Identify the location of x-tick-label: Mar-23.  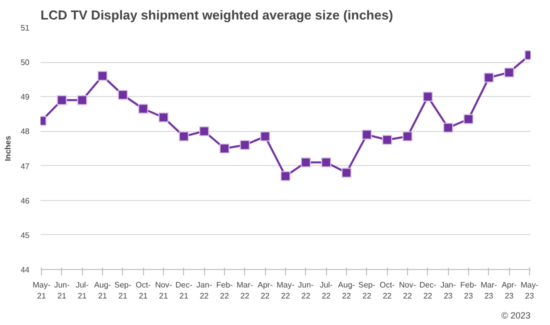
(489, 290).